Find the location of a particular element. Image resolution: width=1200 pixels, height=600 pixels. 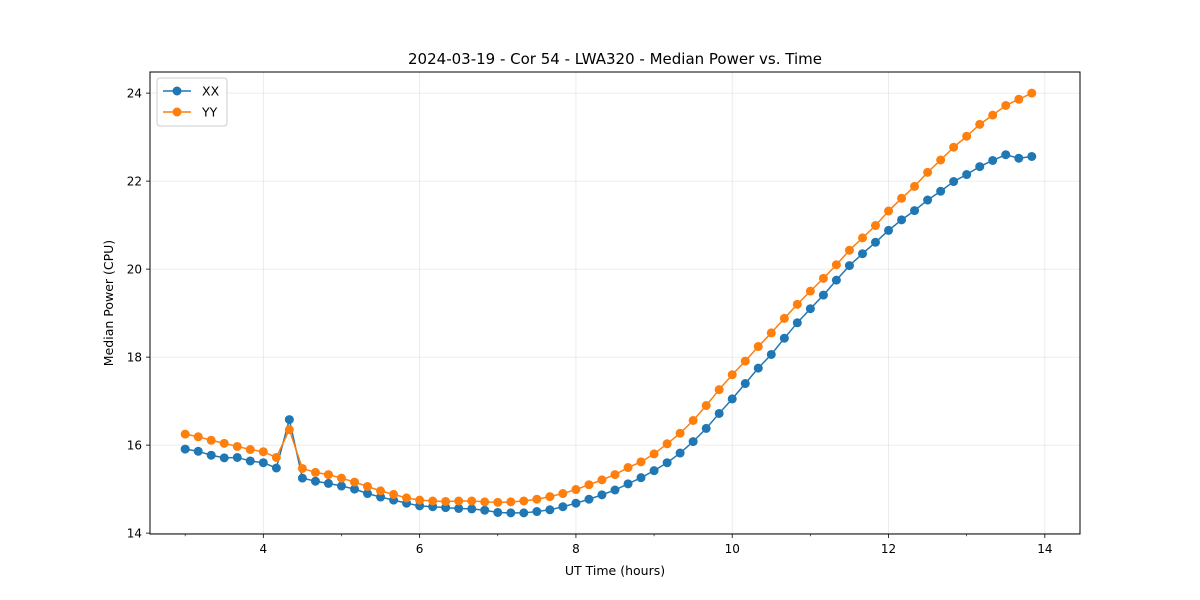

x-tick-label: 4 is located at coordinates (263, 549).